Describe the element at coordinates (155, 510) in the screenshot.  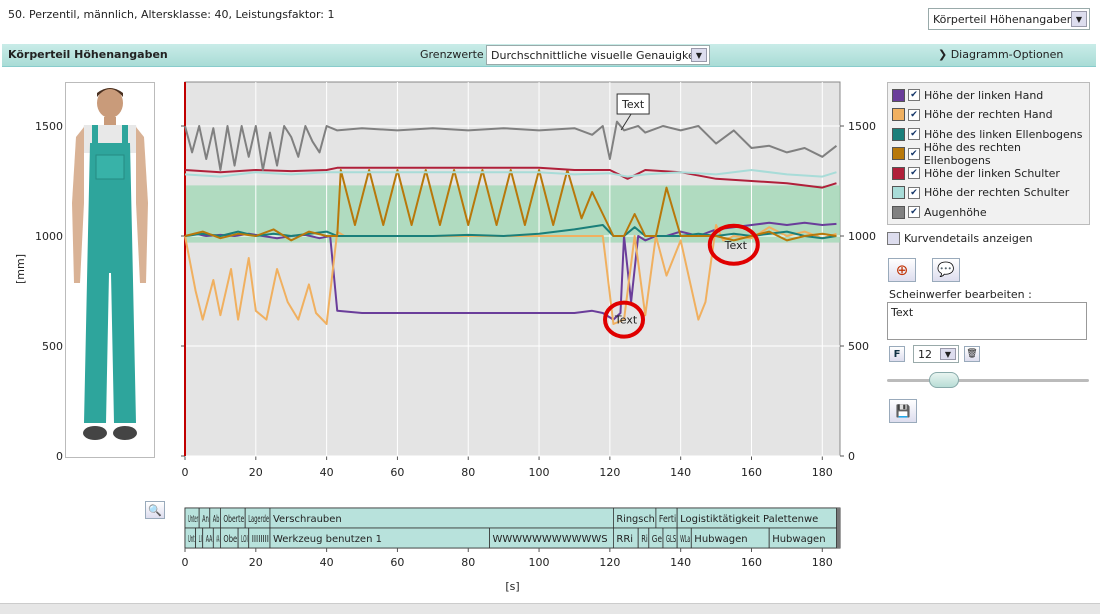
I see `zoom-icon: 🔍` at that location.